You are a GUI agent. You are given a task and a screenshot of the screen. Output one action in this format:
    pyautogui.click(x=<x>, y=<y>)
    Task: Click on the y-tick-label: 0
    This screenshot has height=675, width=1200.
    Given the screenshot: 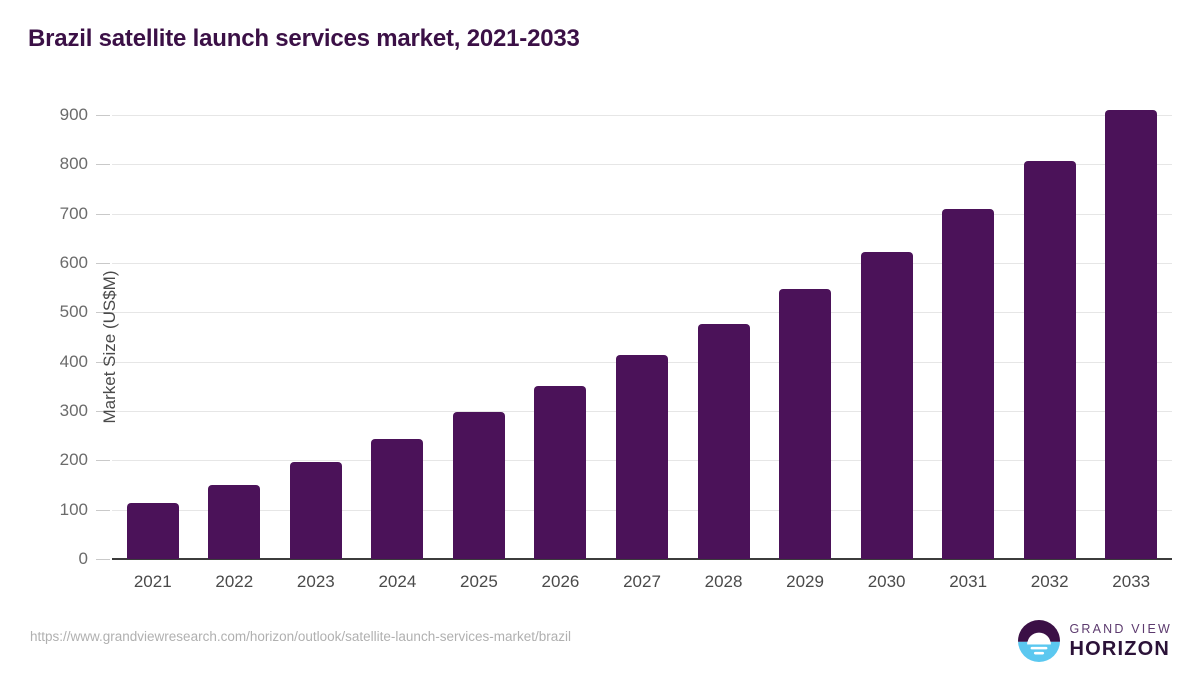 What is the action you would take?
    pyautogui.click(x=83, y=558)
    